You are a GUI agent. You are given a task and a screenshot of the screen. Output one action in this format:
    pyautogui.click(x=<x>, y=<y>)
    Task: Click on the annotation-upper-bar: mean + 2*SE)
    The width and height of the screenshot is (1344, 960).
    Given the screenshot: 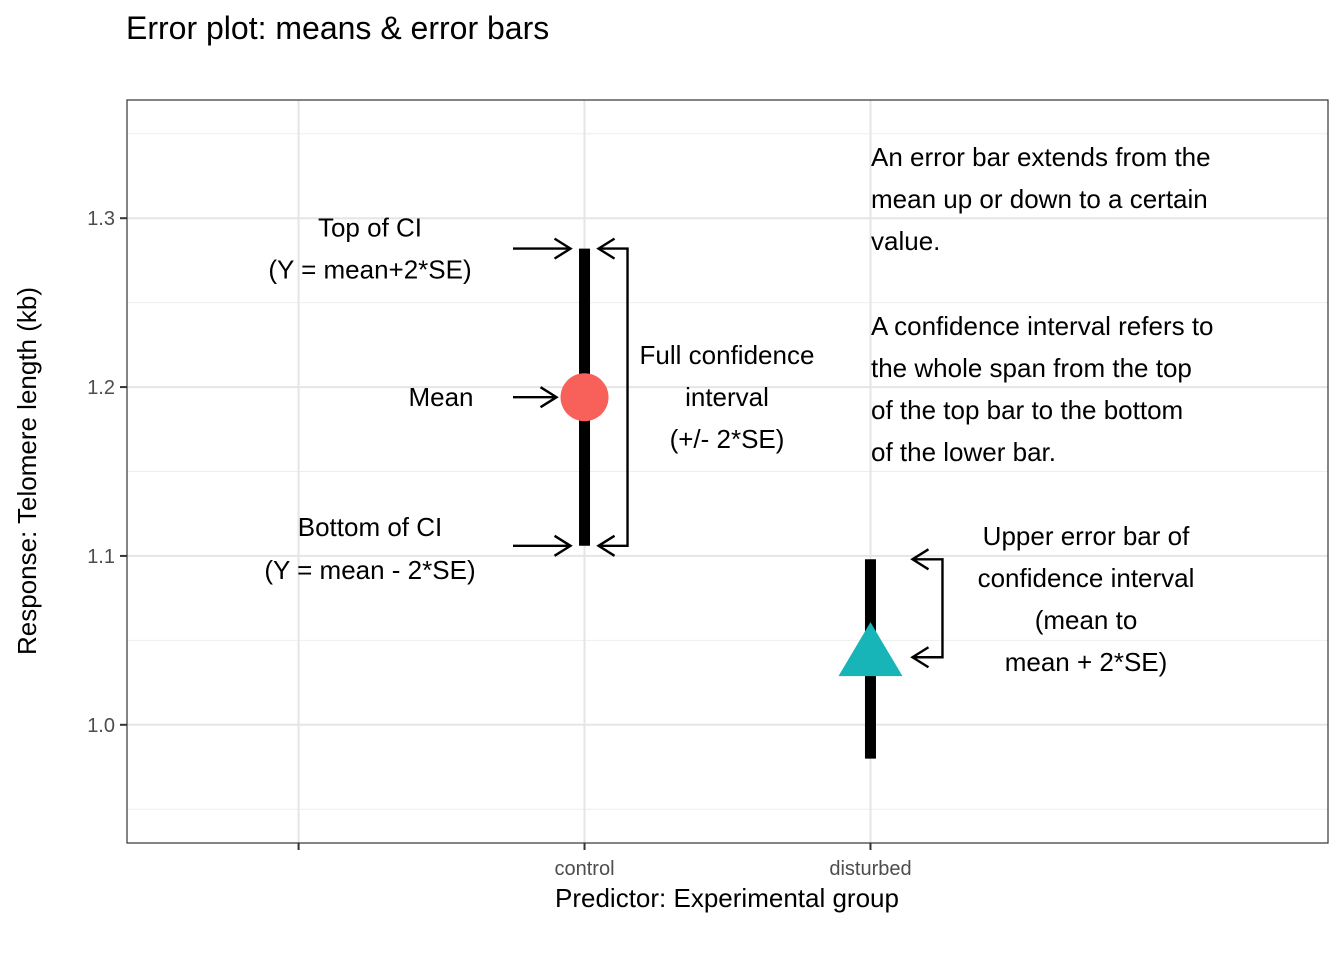 What is the action you would take?
    pyautogui.click(x=1086, y=662)
    